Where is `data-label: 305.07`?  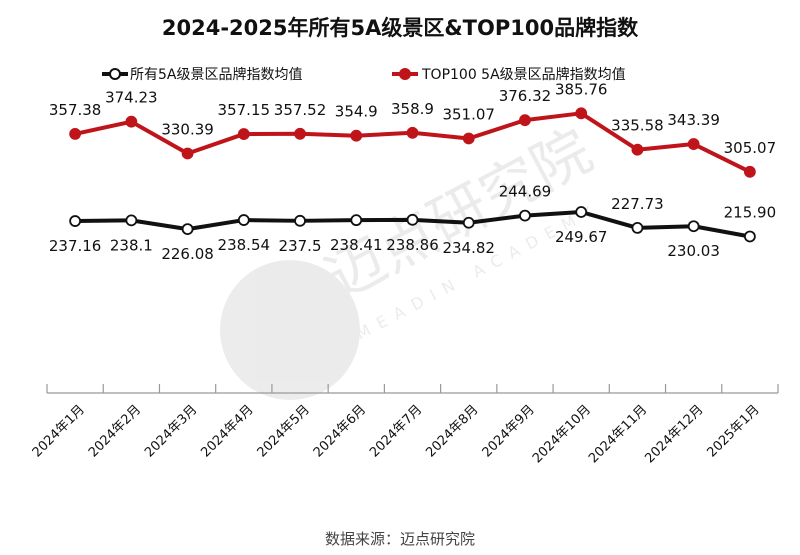
data-label: 305.07 is located at coordinates (750, 148).